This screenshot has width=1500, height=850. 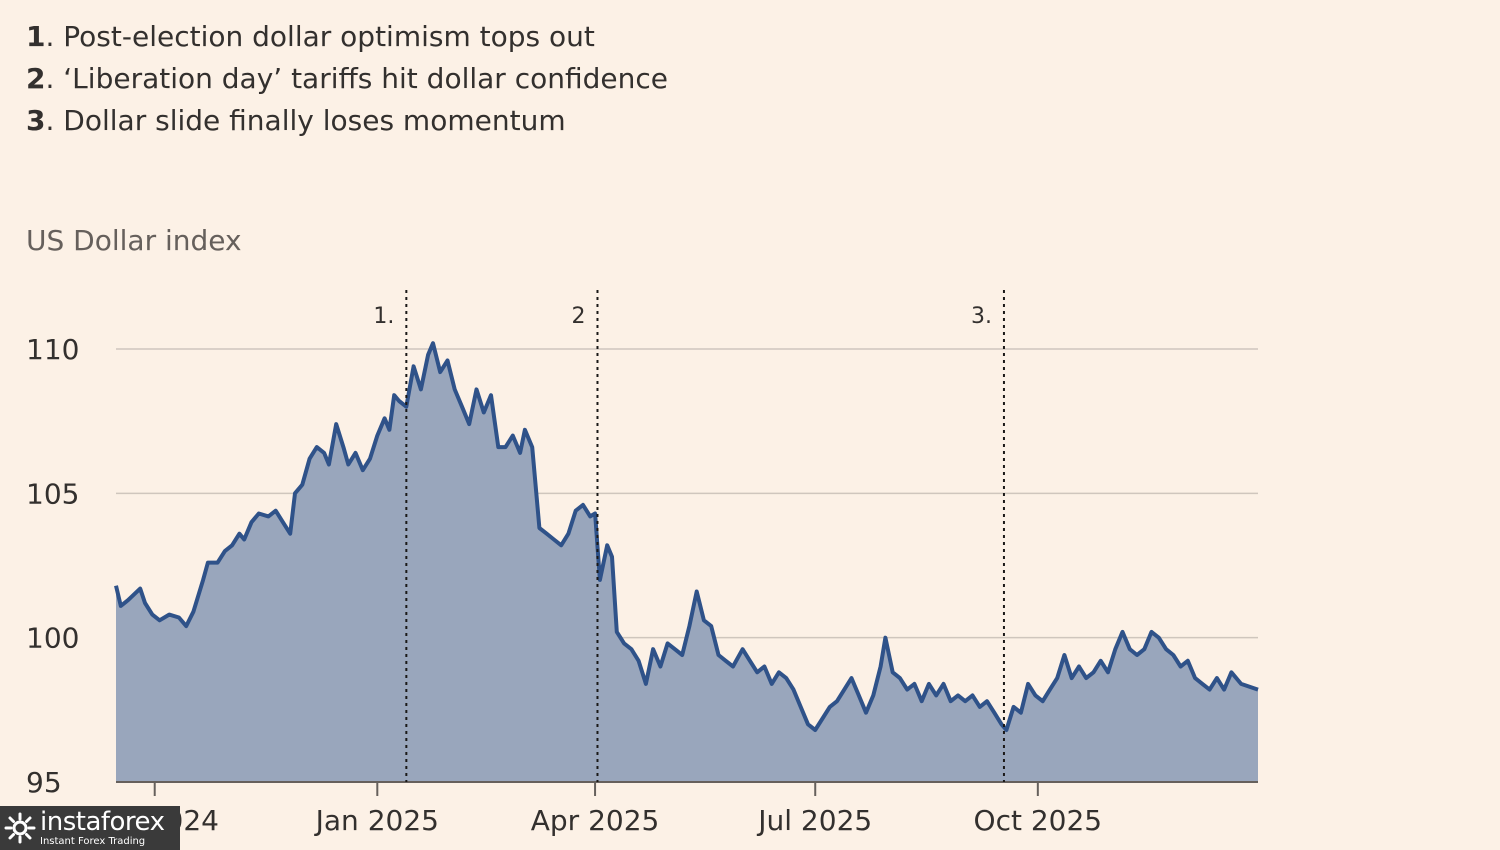 What do you see at coordinates (376, 820) in the screenshot?
I see `x-tick-label: Jan 2025` at bounding box center [376, 820].